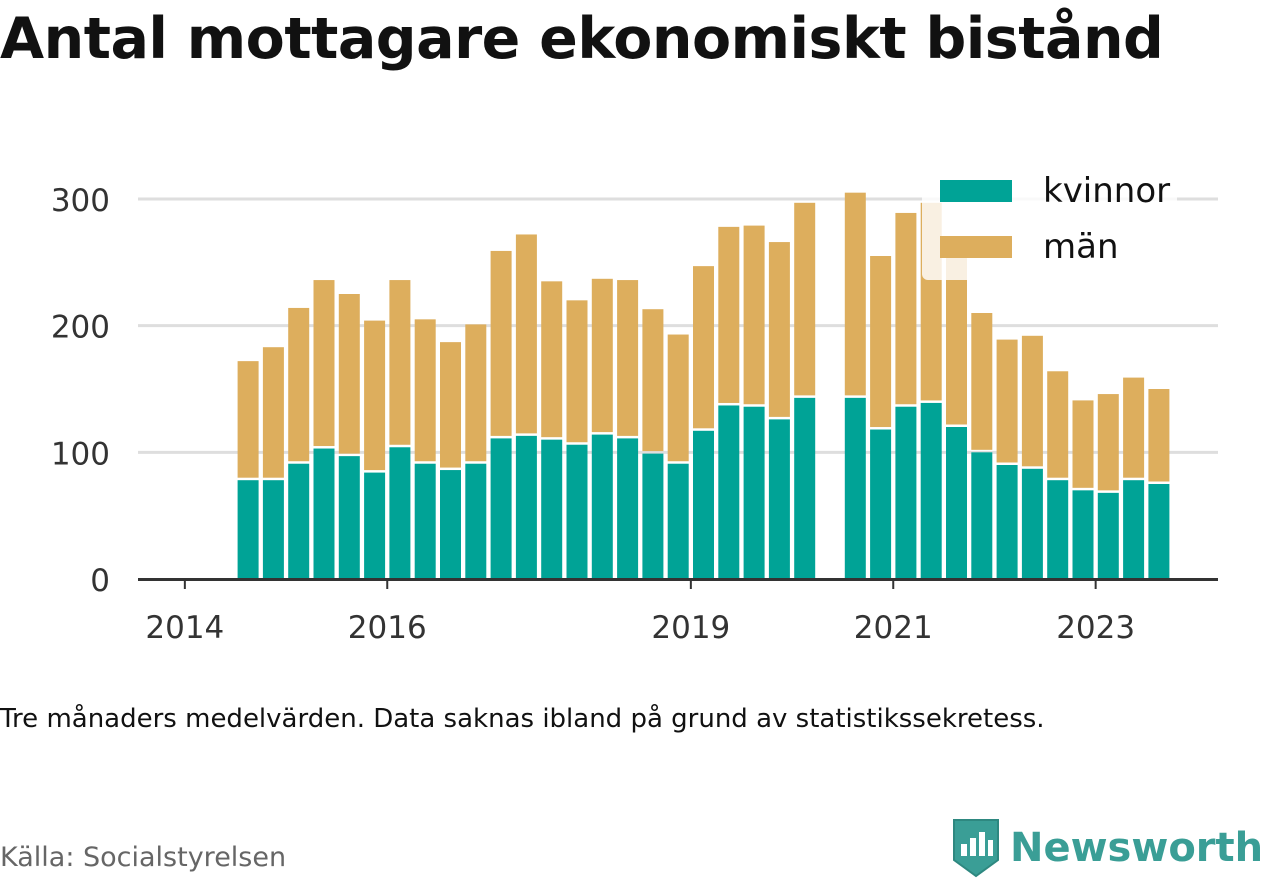 The image size is (1262, 879). Describe the element at coordinates (1049, 224) in the screenshot. I see `legend: kvinnor män` at that location.